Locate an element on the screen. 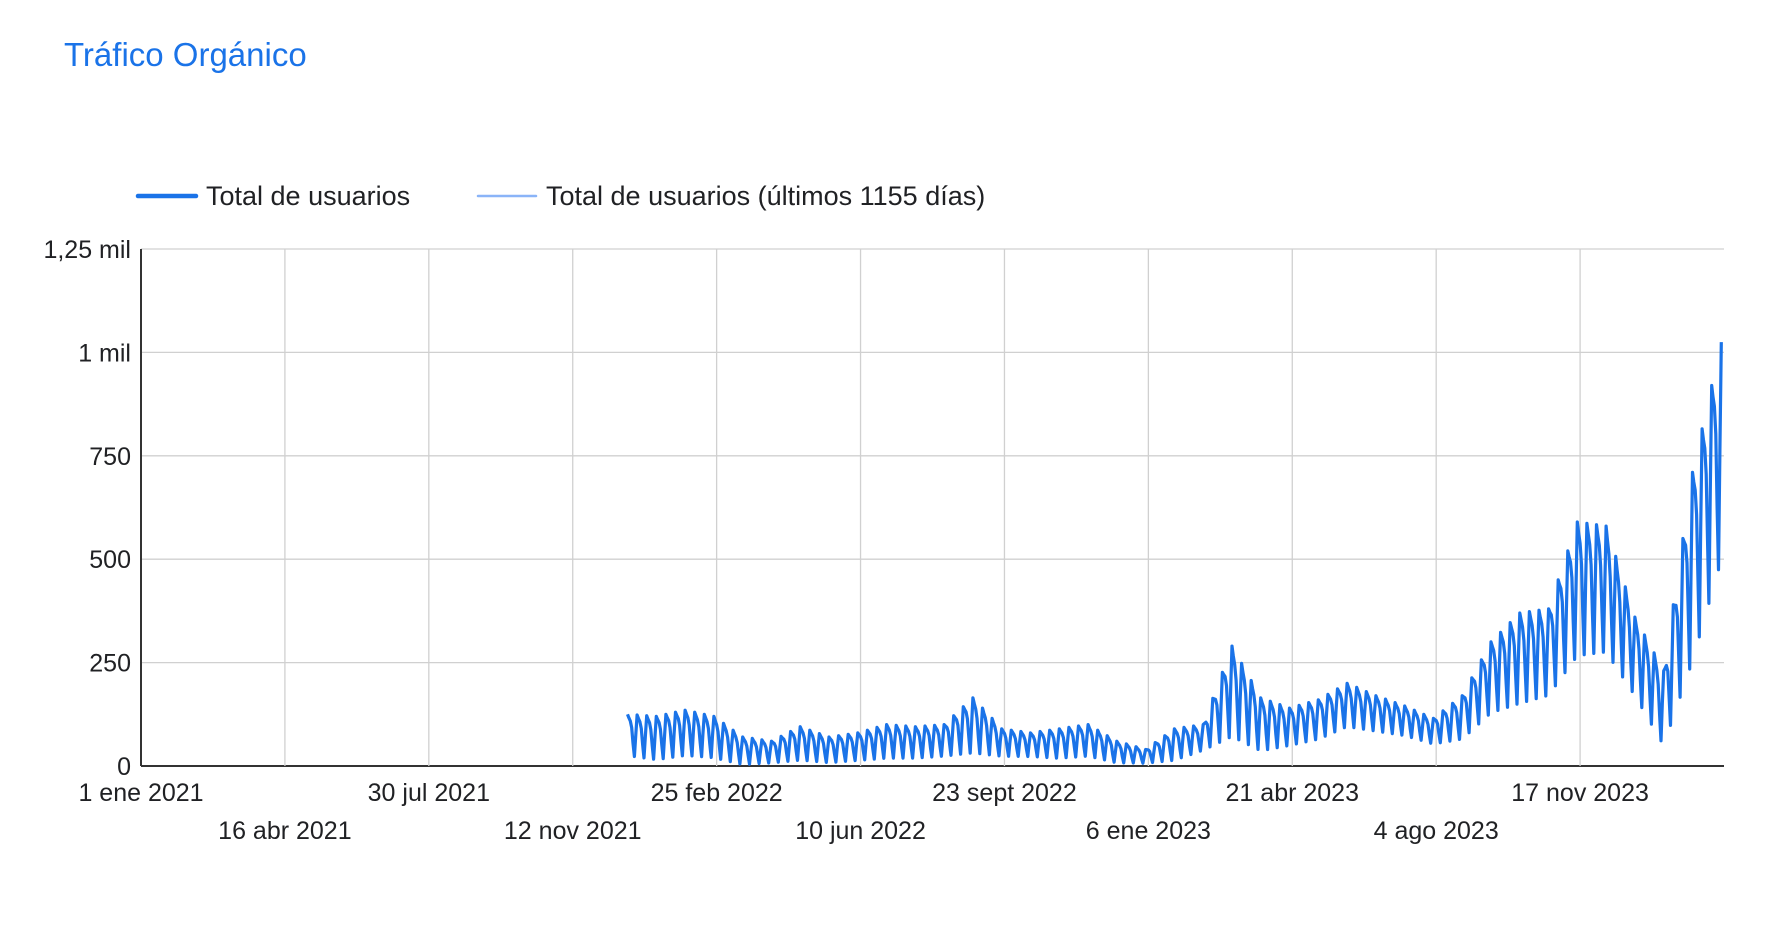 This screenshot has width=1766, height=938. x-tick-label: 16 abr 2021 is located at coordinates (284, 831).